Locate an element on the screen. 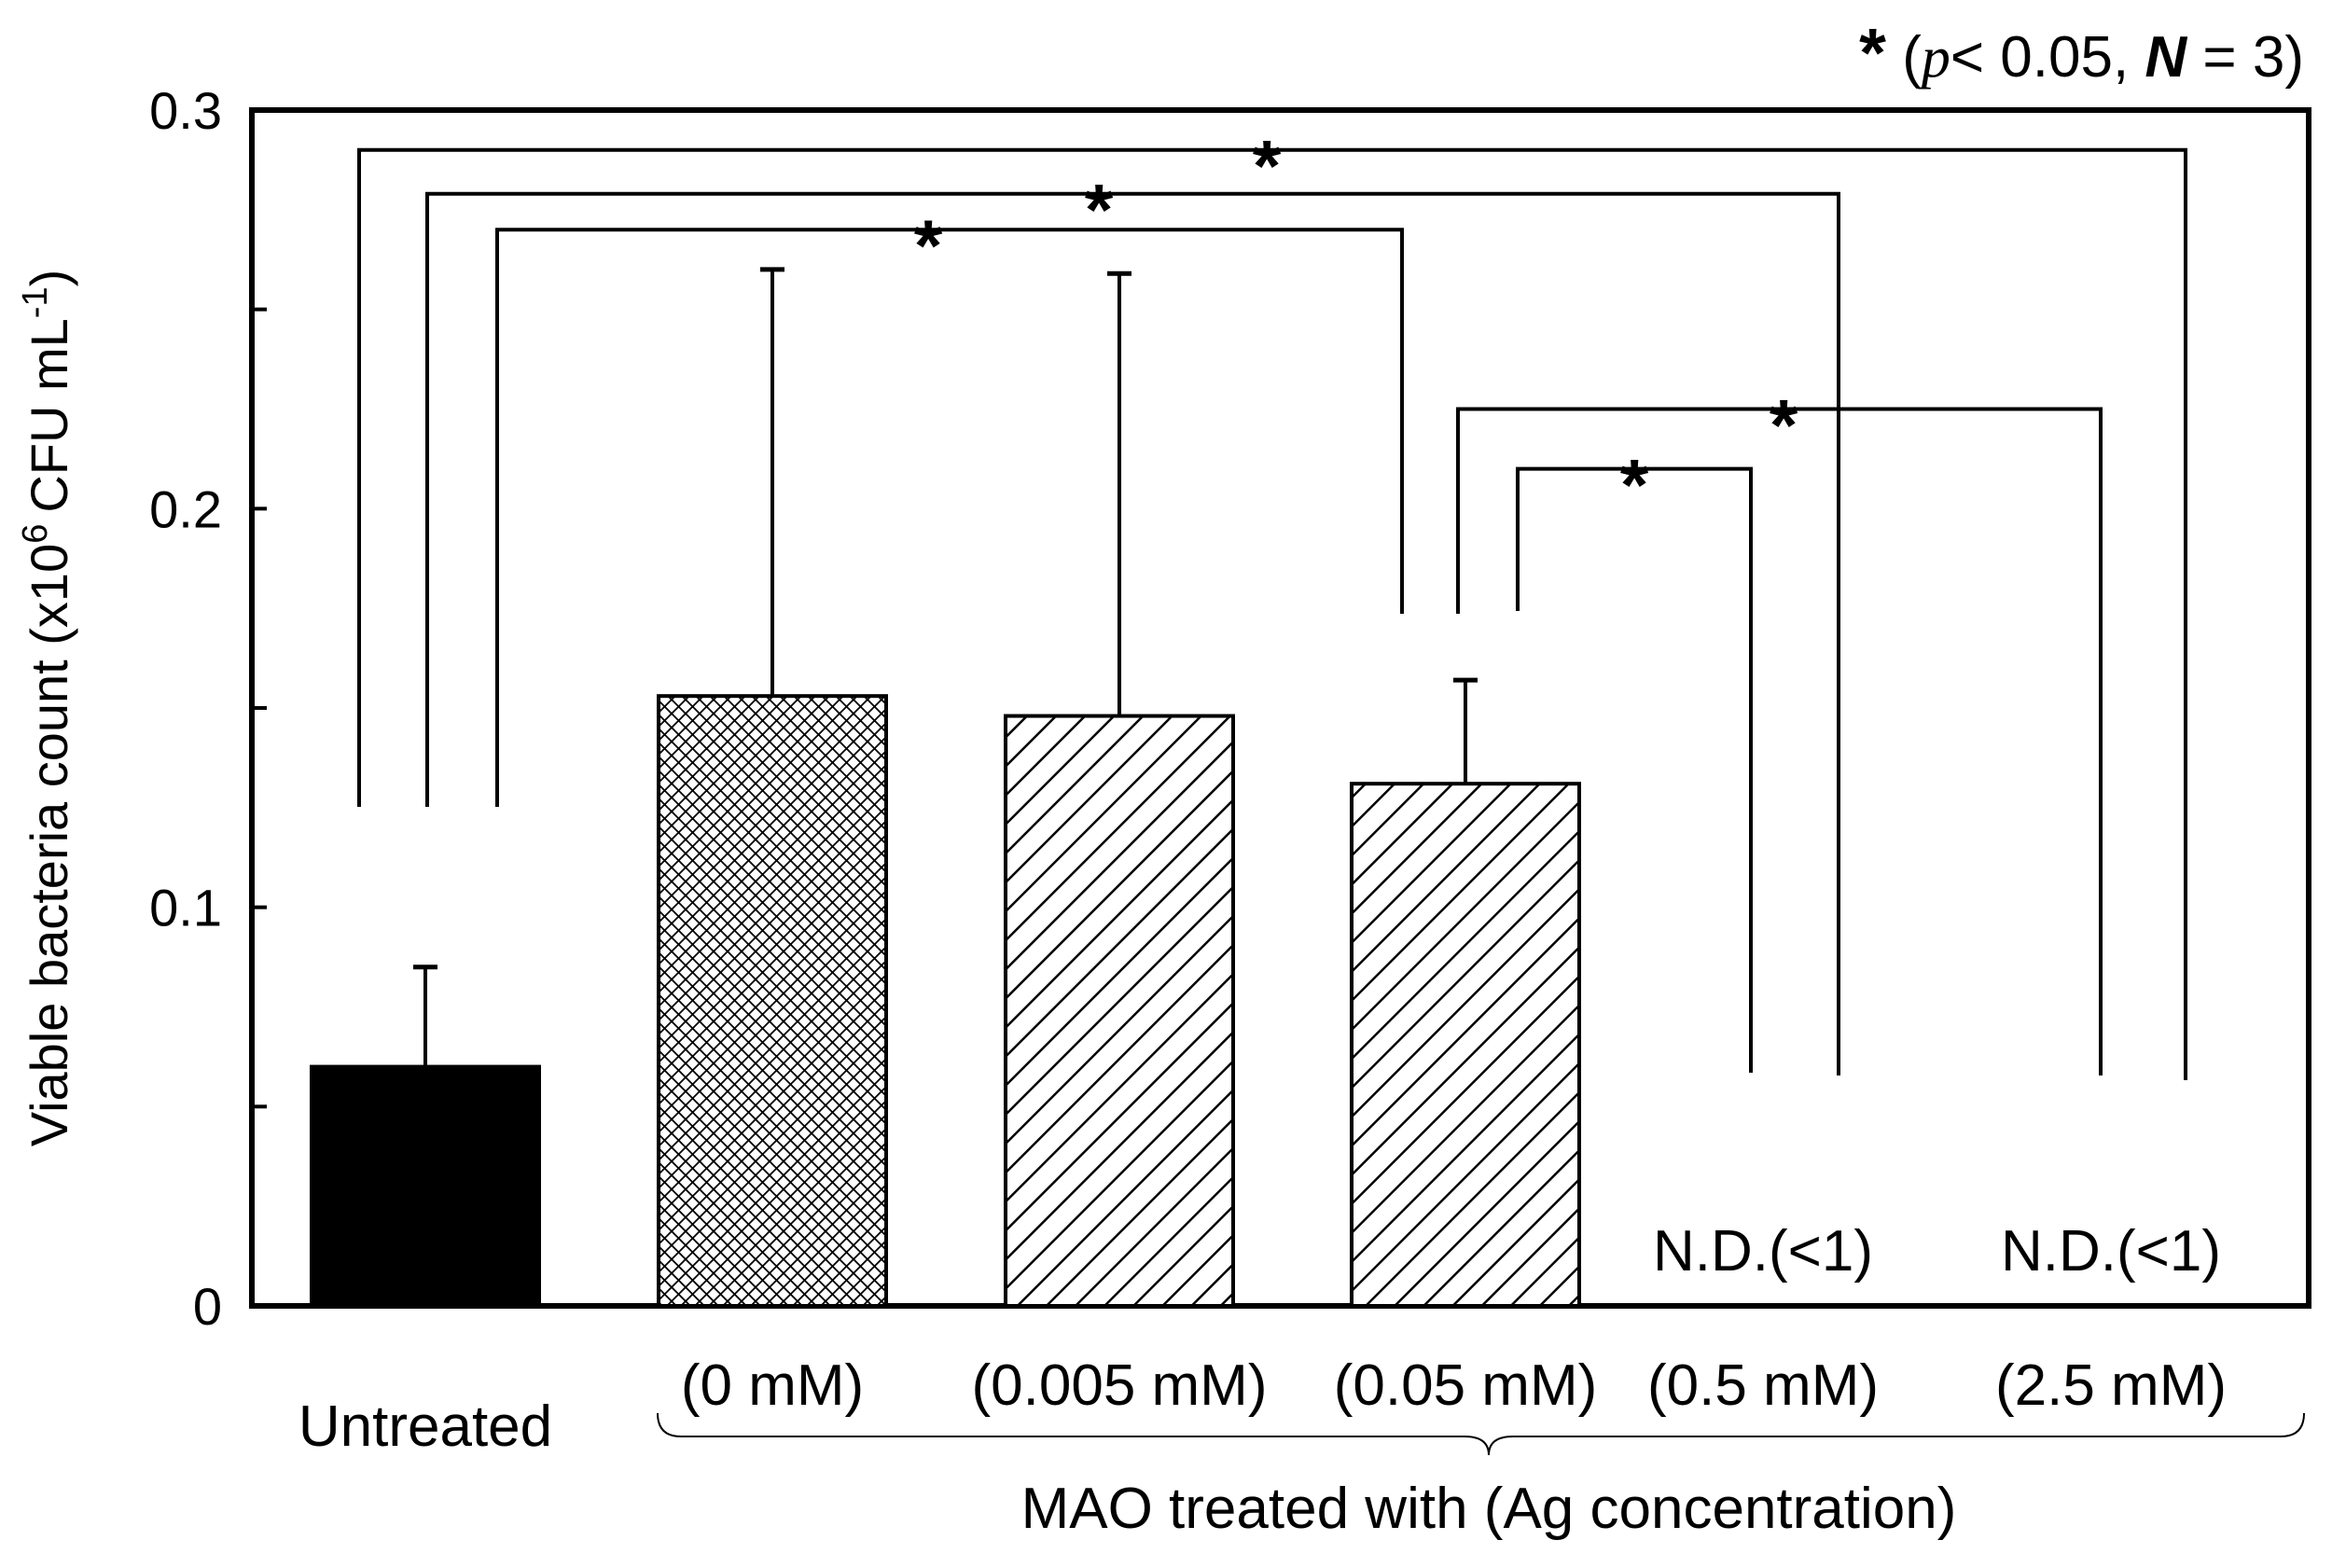 Image resolution: width=2346 pixels, height=1568 pixels. y-tick-label: 0.3 is located at coordinates (186, 110).